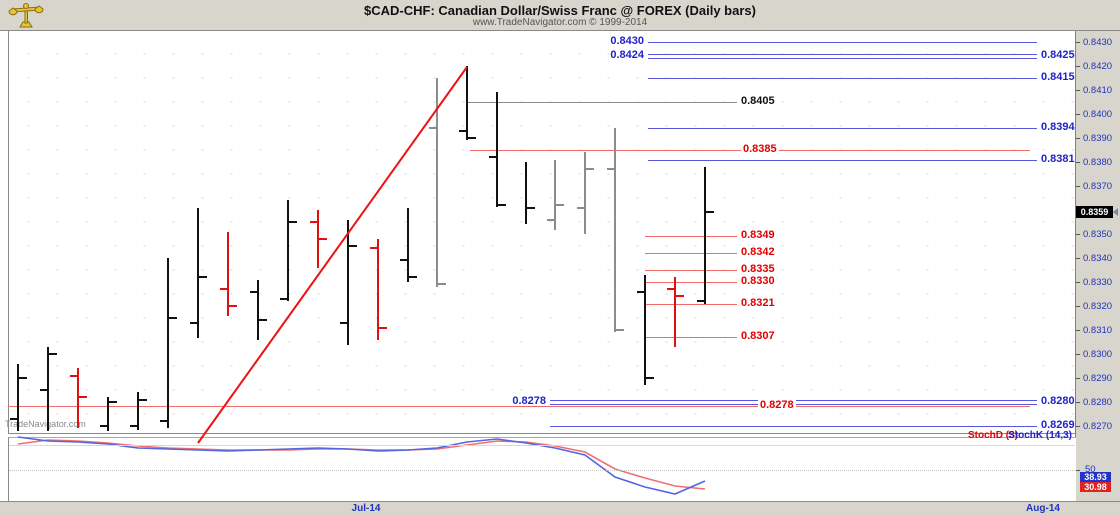 The image size is (1120, 516). Describe the element at coordinates (1058, 77) in the screenshot. I see `price-level-label-0.8415: 0.8415` at that location.